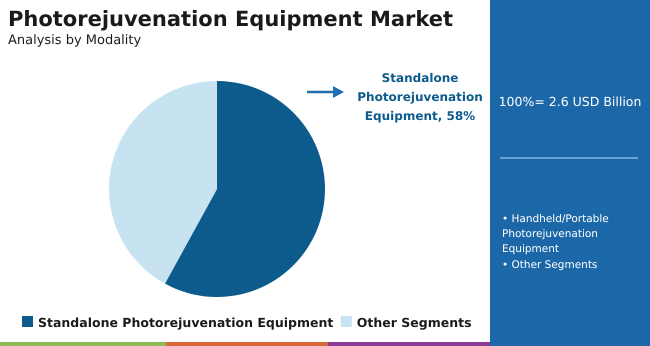 This screenshot has width=650, height=346. Describe the element at coordinates (550, 265) in the screenshot. I see `text: • Other Segments` at that location.